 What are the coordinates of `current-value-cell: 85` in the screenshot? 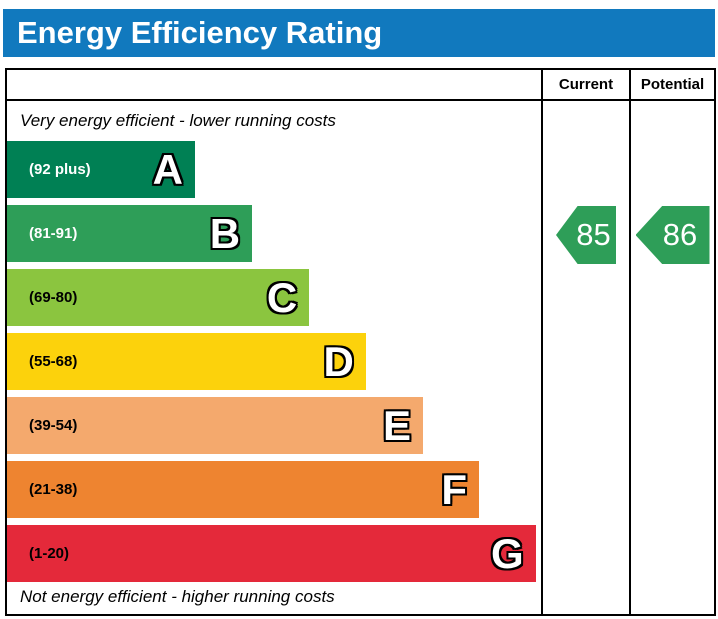 It's located at (585, 357).